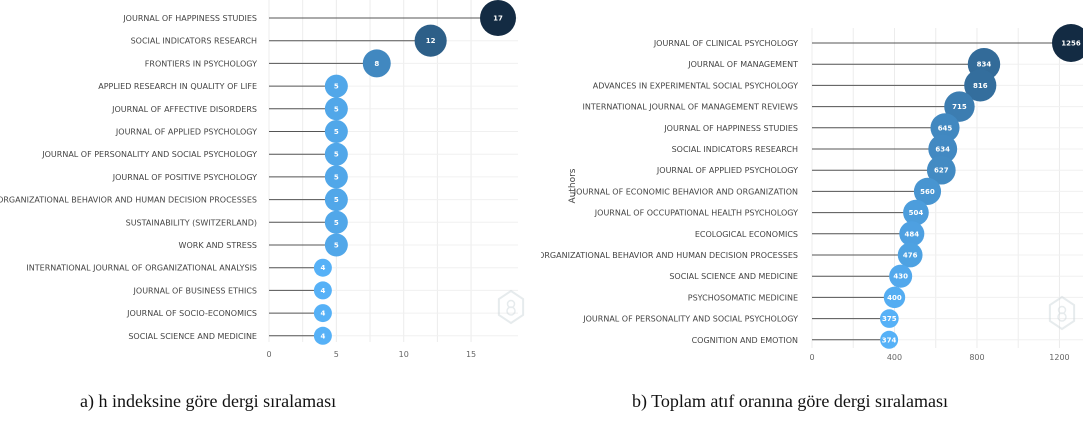 The height and width of the screenshot is (423, 1083). What do you see at coordinates (404, 354) in the screenshot?
I see `x-tick-label: 10` at bounding box center [404, 354].